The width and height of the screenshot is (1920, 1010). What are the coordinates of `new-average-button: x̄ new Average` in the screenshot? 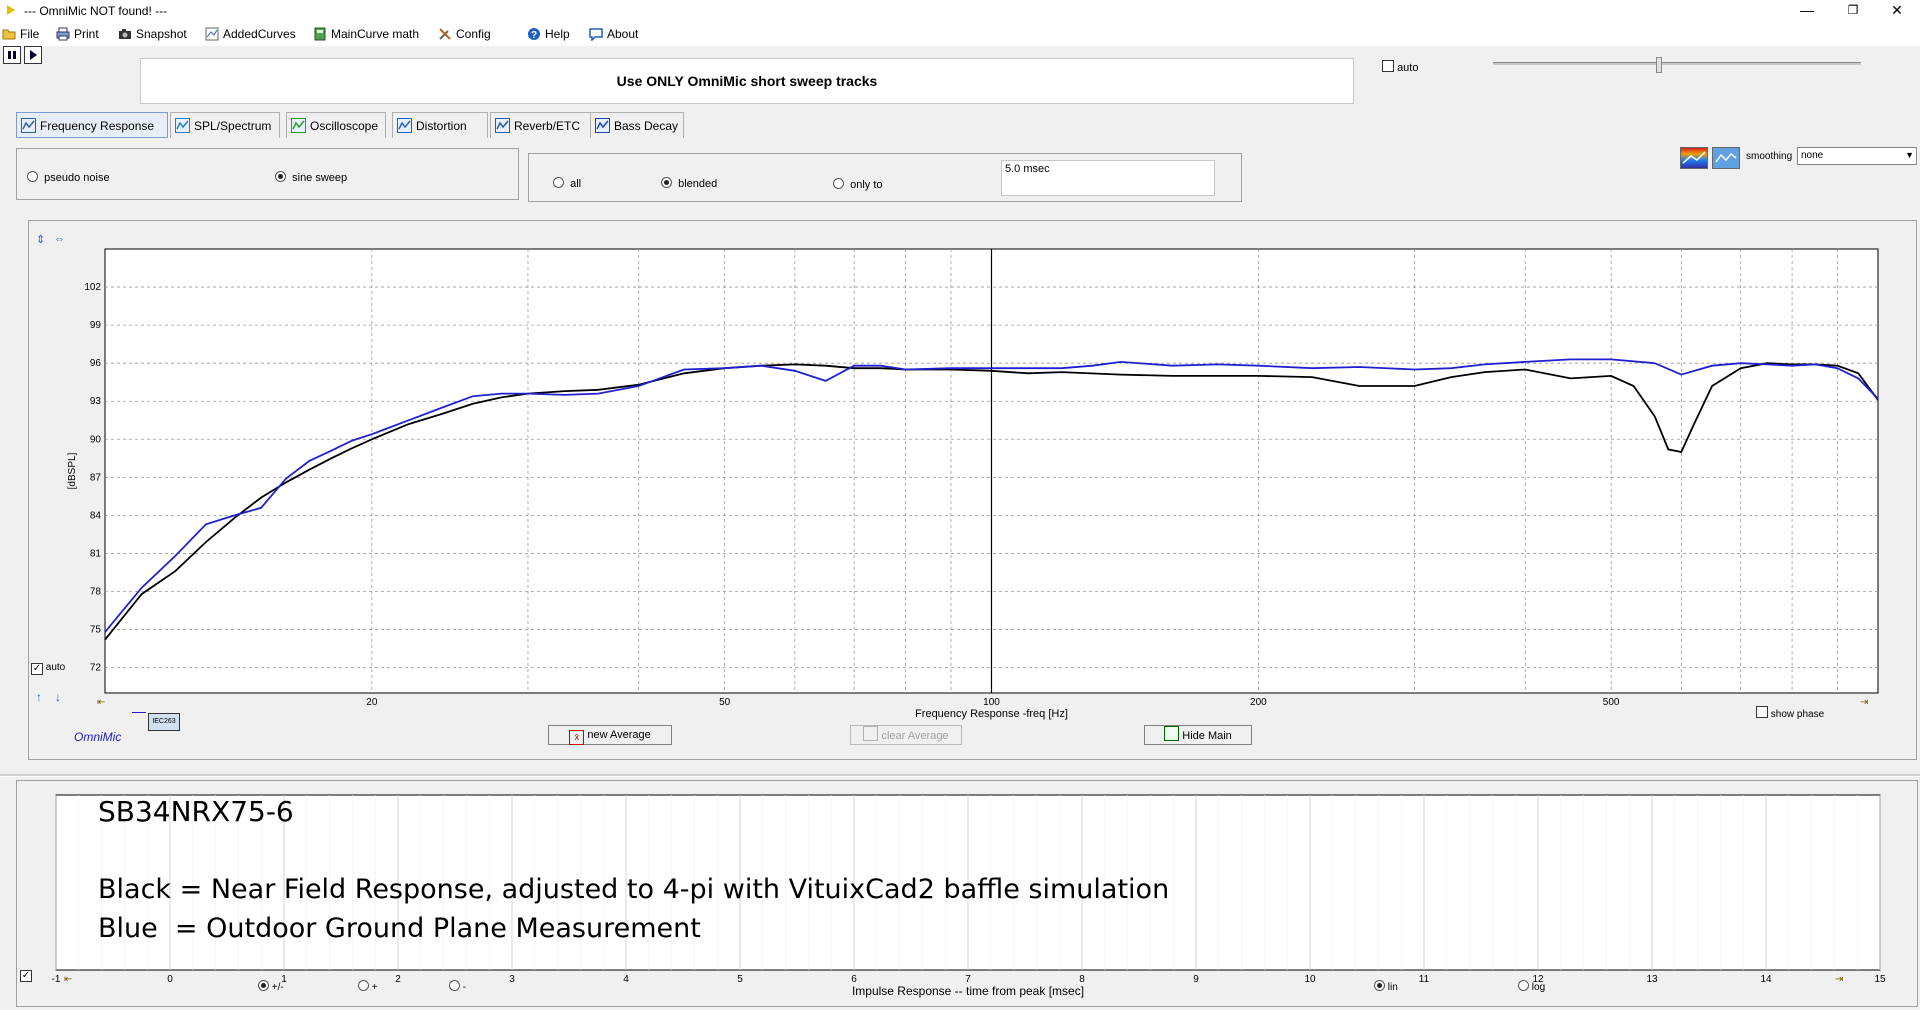 It's located at (610, 735).